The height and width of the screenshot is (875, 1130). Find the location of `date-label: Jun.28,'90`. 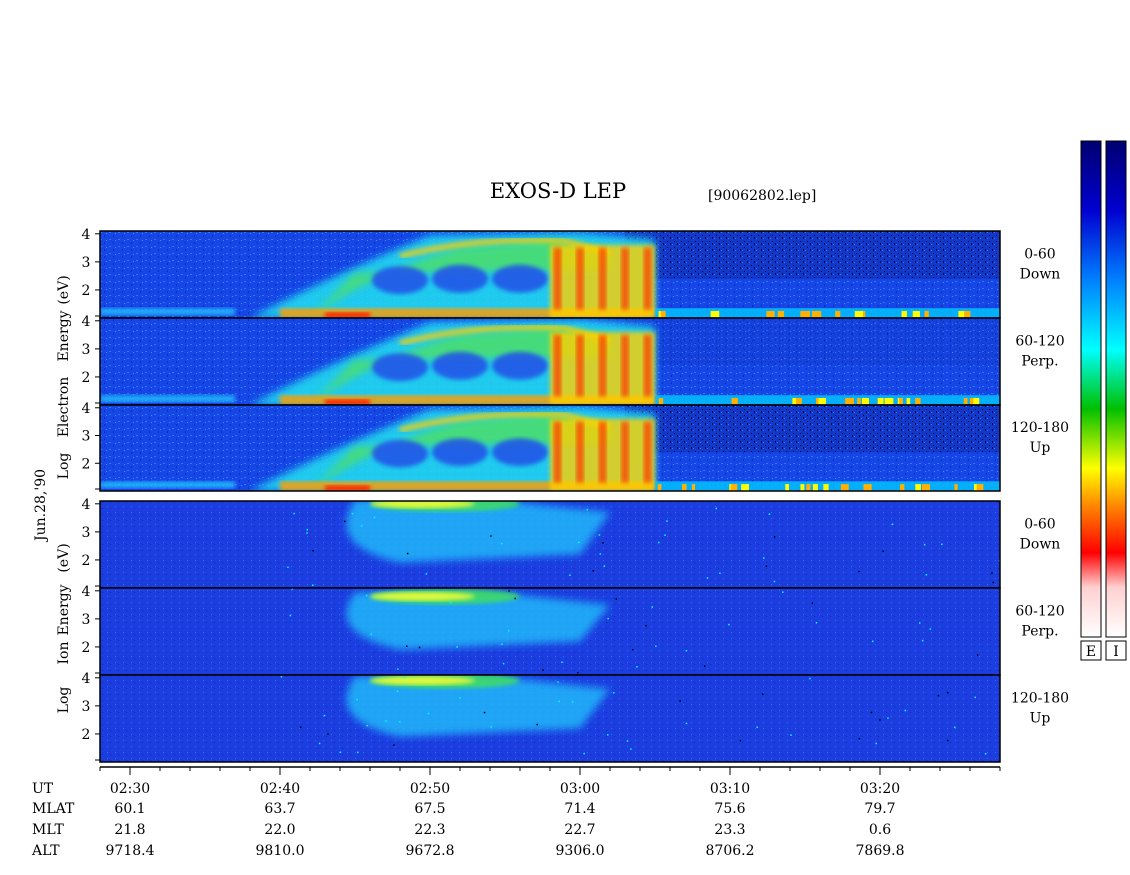

date-label: Jun.28,'90 is located at coordinates (41, 506).